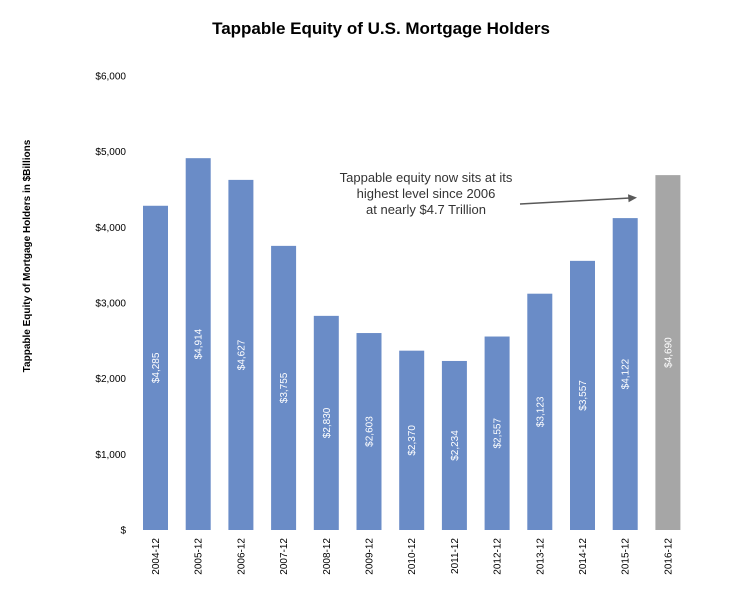  What do you see at coordinates (426, 209) in the screenshot?
I see `annotation-line-3: at nearly $4.7 Trillion` at bounding box center [426, 209].